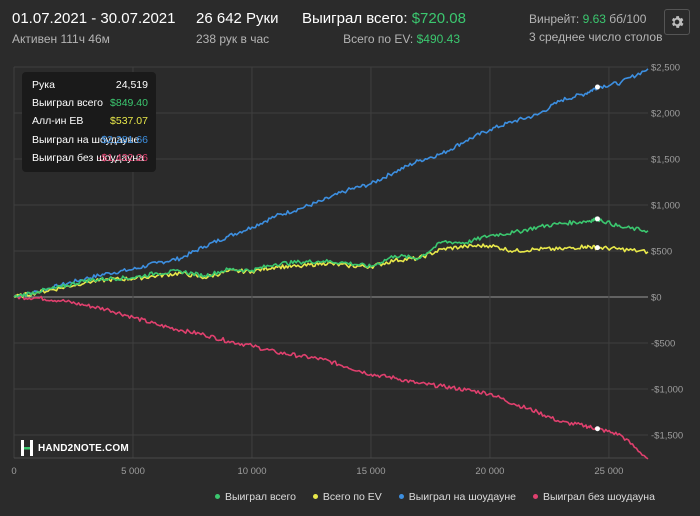 Image resolution: width=700 pixels, height=516 pixels. I want to click on won-total: Выиграл всего: $720.08, so click(384, 18).